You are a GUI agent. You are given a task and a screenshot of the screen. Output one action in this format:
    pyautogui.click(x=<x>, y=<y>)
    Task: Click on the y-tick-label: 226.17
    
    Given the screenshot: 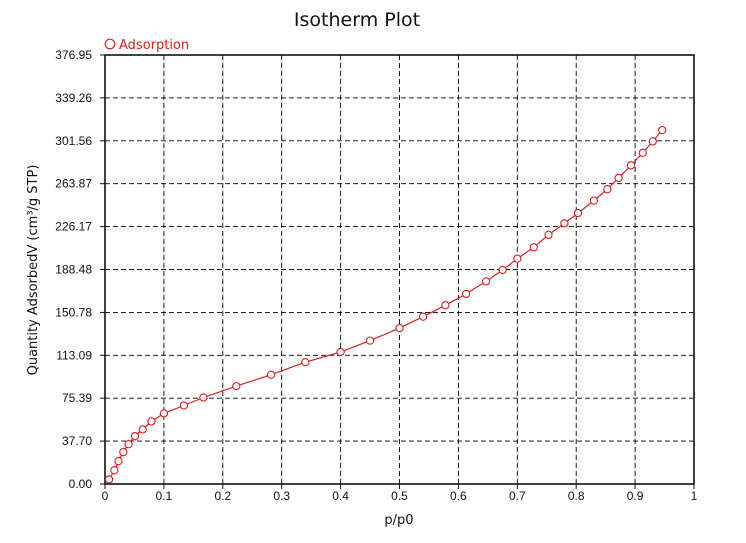 What is the action you would take?
    pyautogui.click(x=73, y=227)
    